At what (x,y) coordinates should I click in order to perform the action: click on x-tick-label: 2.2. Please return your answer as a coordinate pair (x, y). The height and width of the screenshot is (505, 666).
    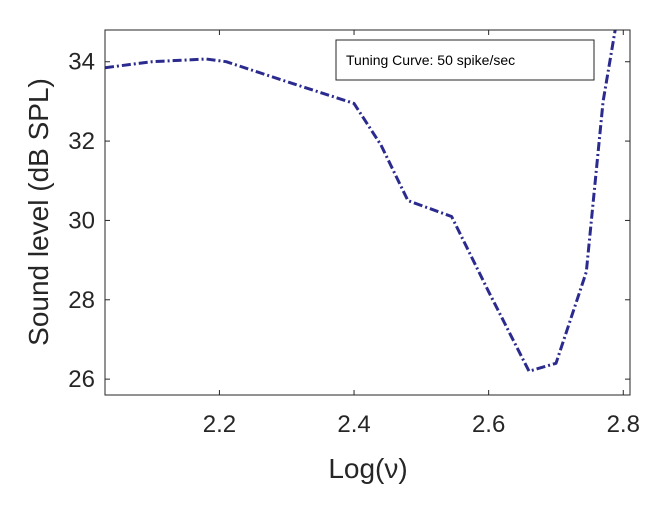
    Looking at the image, I should click on (219, 424).